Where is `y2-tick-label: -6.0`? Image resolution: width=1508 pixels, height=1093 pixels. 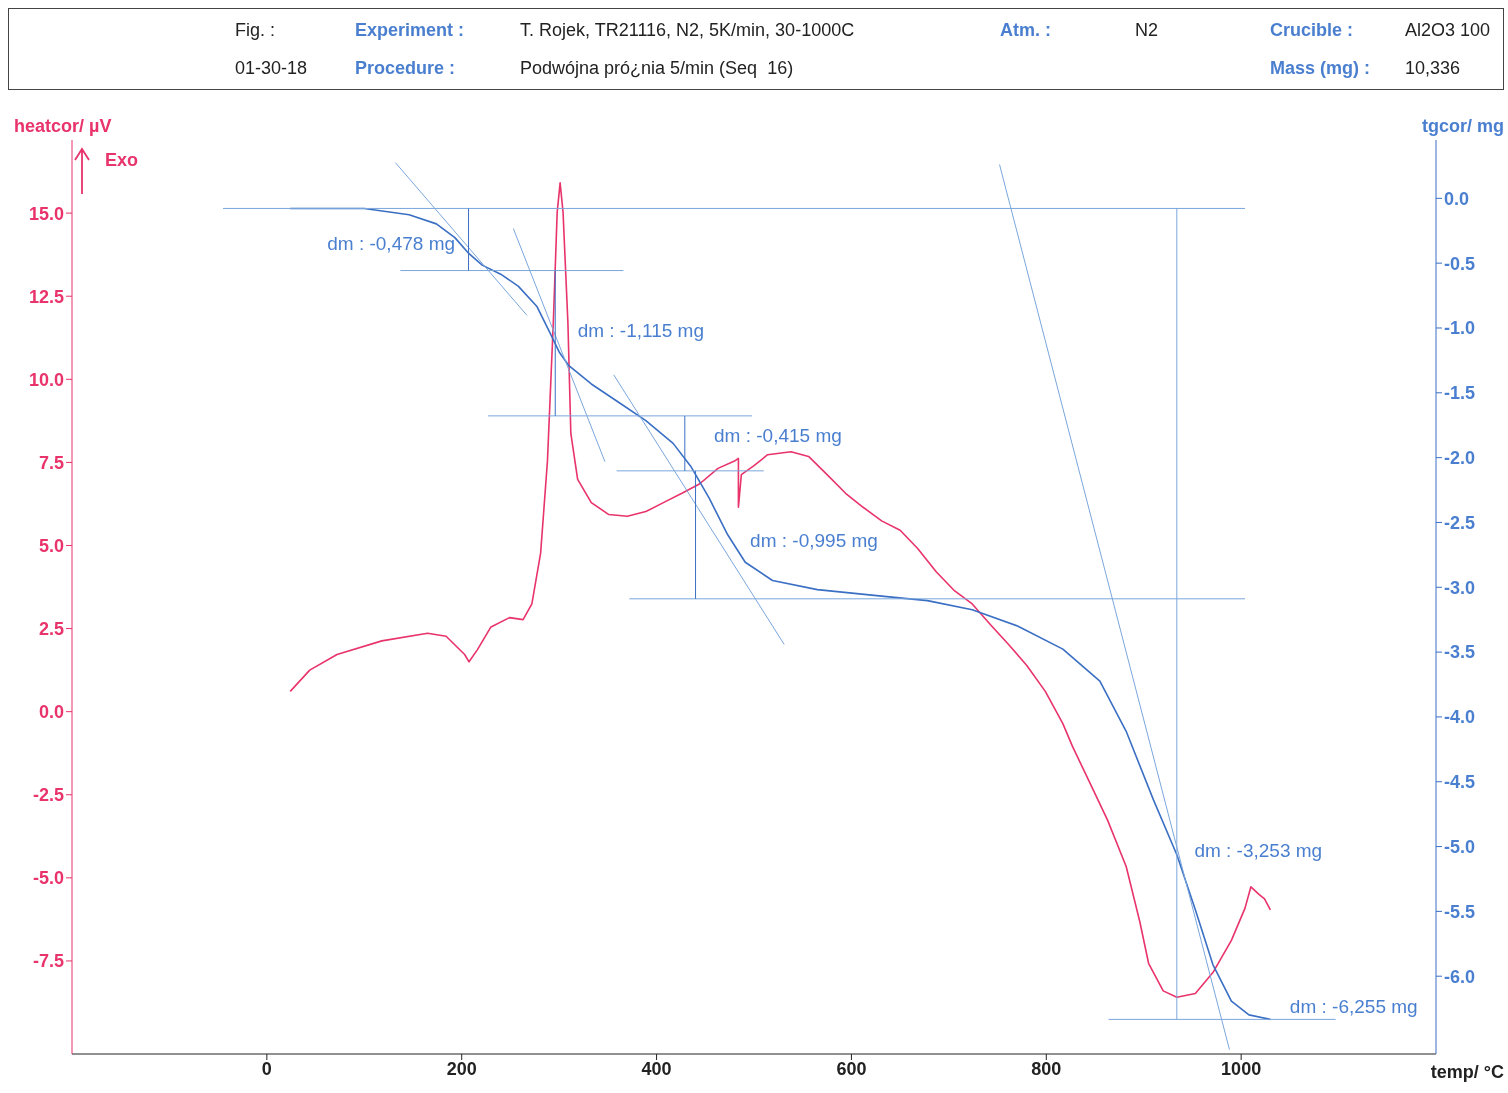 y2-tick-label: -6.0 is located at coordinates (1460, 976).